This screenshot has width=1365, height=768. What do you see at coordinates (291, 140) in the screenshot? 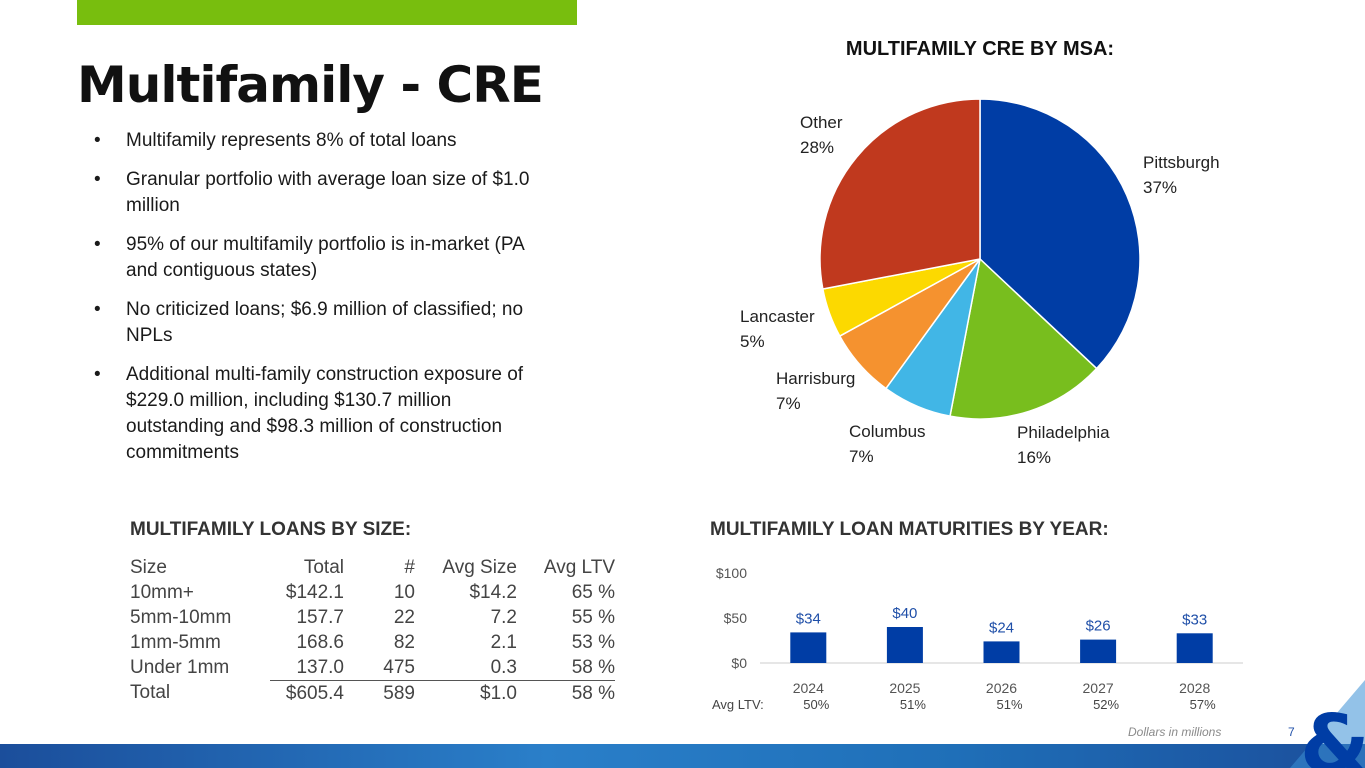
I see `bullet-text: Multifamily represents 8% of total loans` at bounding box center [291, 140].